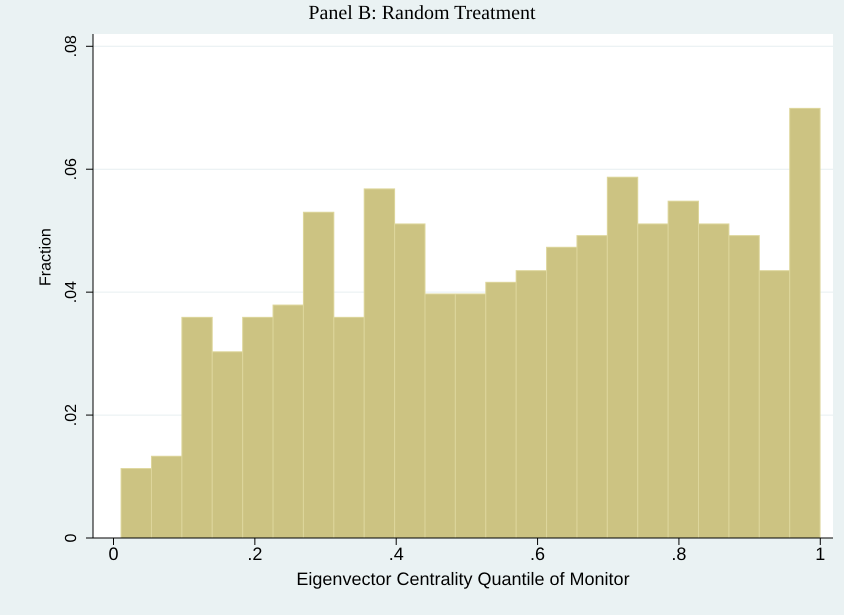 Image resolution: width=844 pixels, height=615 pixels. Describe the element at coordinates (463, 578) in the screenshot. I see `x-axis-title: Eigenvector Centrality Quantile of Monitor` at that location.